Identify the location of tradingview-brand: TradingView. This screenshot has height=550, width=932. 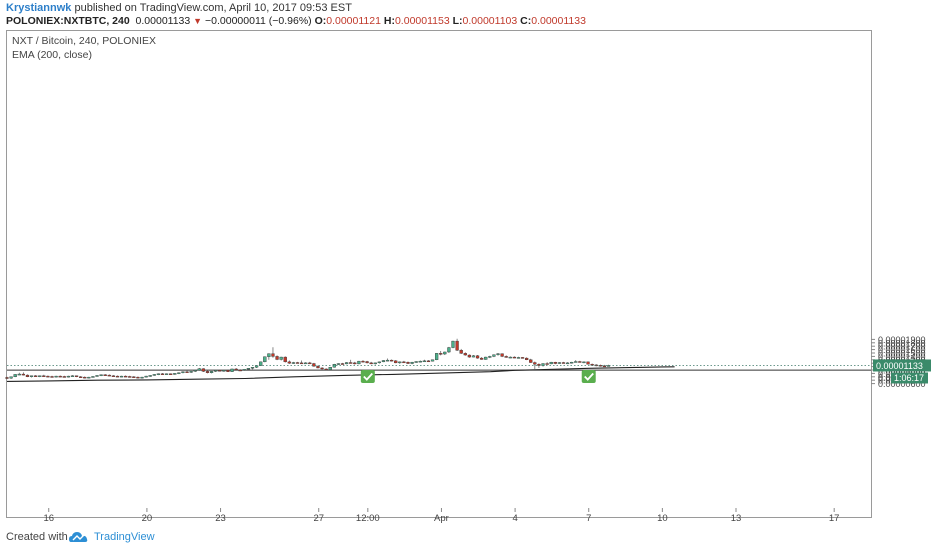
(124, 537).